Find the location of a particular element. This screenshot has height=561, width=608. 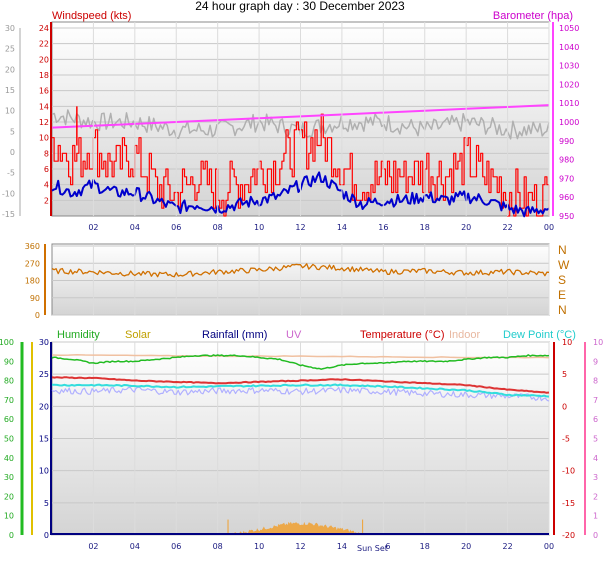

windspeed-tick-label: 24 is located at coordinates (44, 28).